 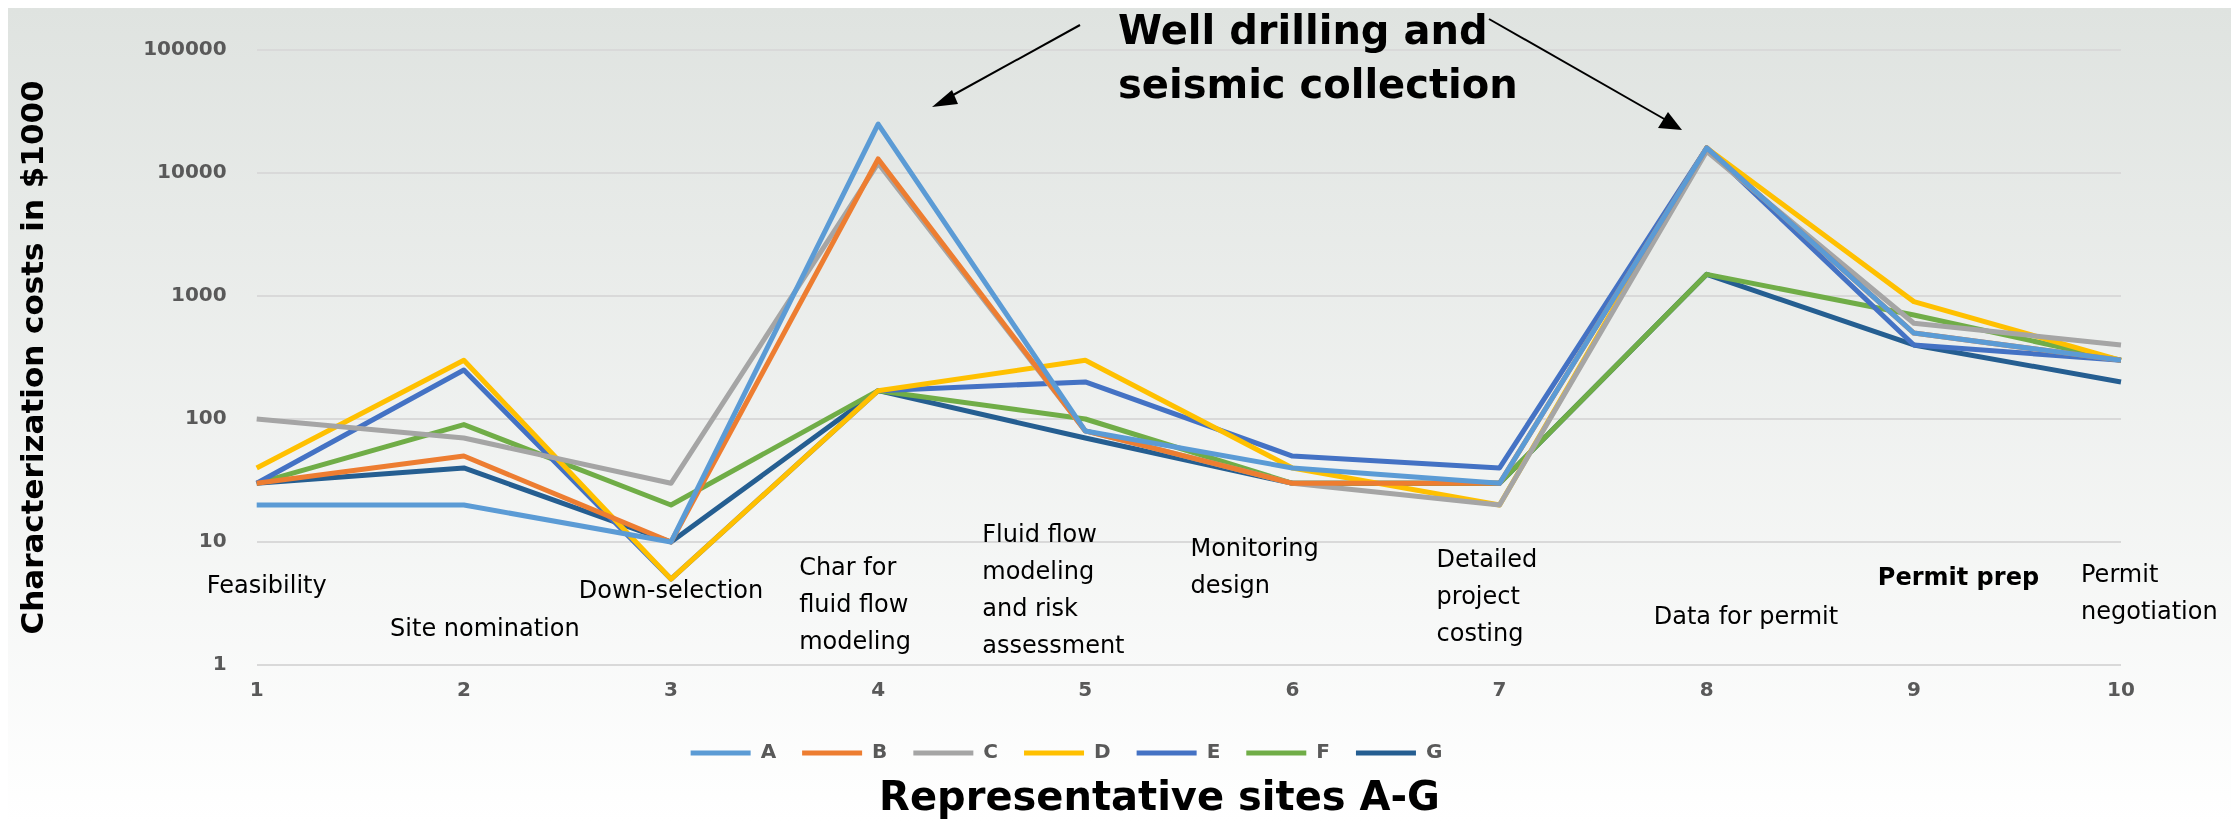 I want to click on x-axis-title: Representative sites A-G, so click(x=1159, y=797).